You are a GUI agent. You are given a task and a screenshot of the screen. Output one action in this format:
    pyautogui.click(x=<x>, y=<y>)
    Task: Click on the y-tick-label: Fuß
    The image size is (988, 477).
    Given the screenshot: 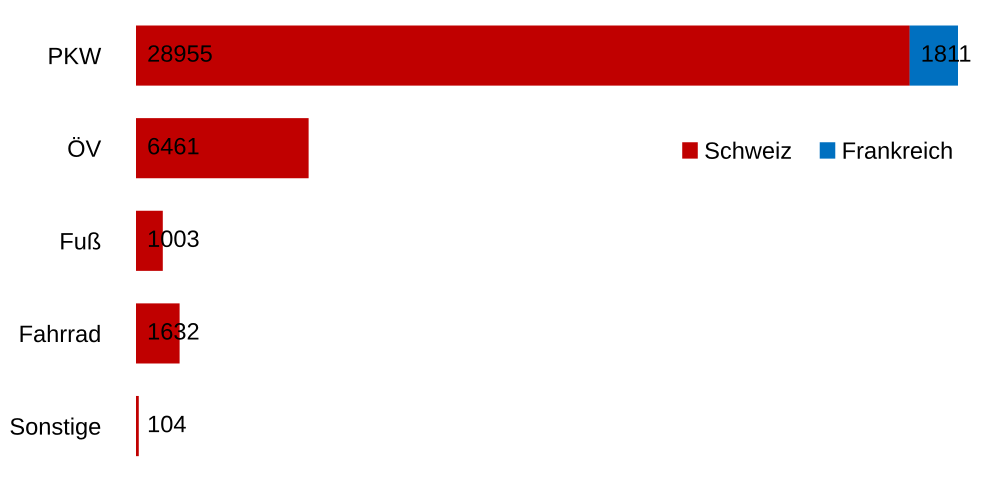 What is the action you would take?
    pyautogui.click(x=80, y=241)
    